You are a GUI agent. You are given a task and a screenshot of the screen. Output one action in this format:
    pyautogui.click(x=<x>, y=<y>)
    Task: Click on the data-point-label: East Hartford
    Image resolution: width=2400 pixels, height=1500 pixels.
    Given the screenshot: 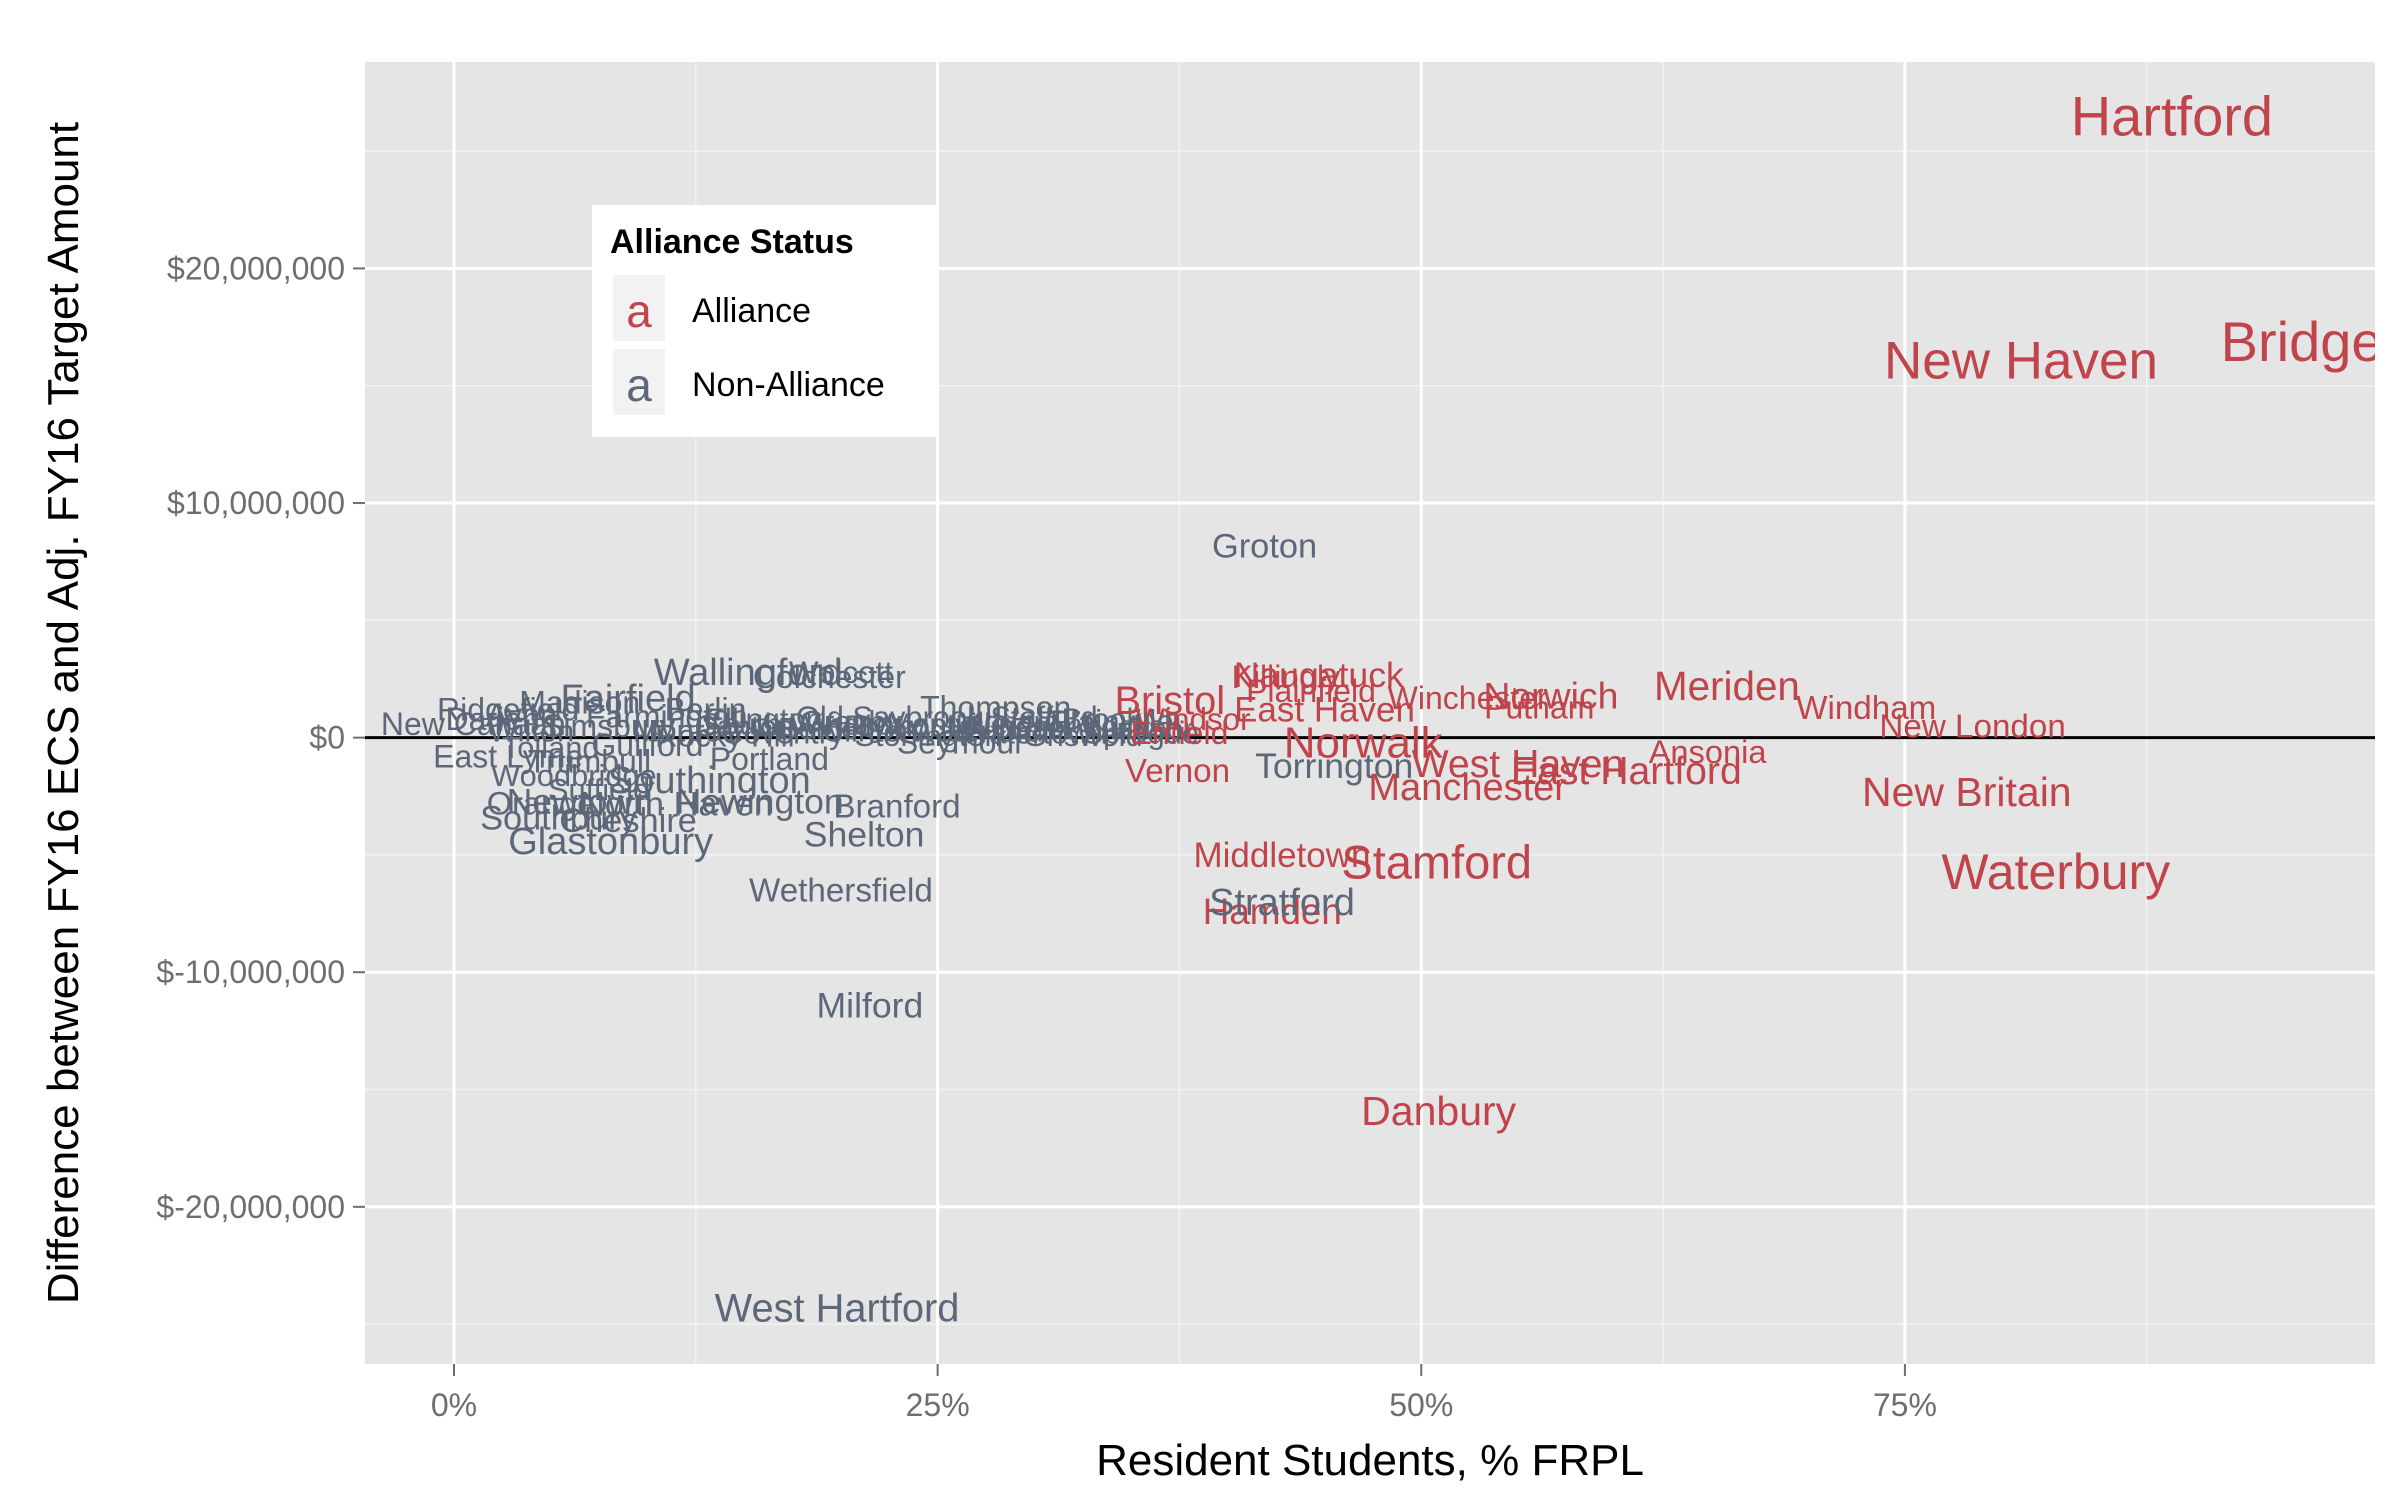 What is the action you would take?
    pyautogui.click(x=1626, y=771)
    